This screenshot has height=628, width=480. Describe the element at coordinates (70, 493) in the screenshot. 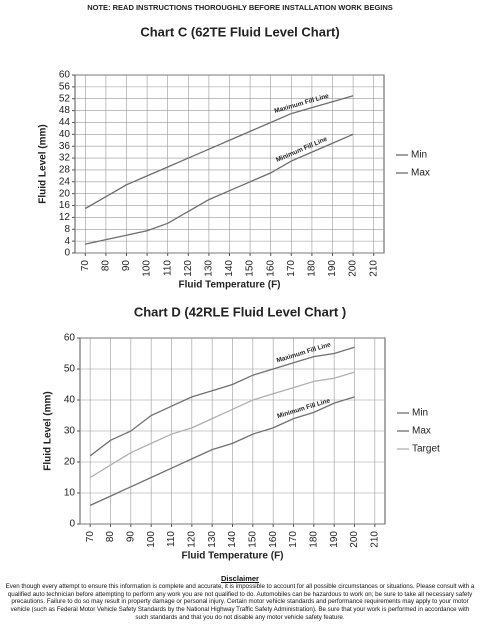

I see `y-tick-label: 10` at that location.